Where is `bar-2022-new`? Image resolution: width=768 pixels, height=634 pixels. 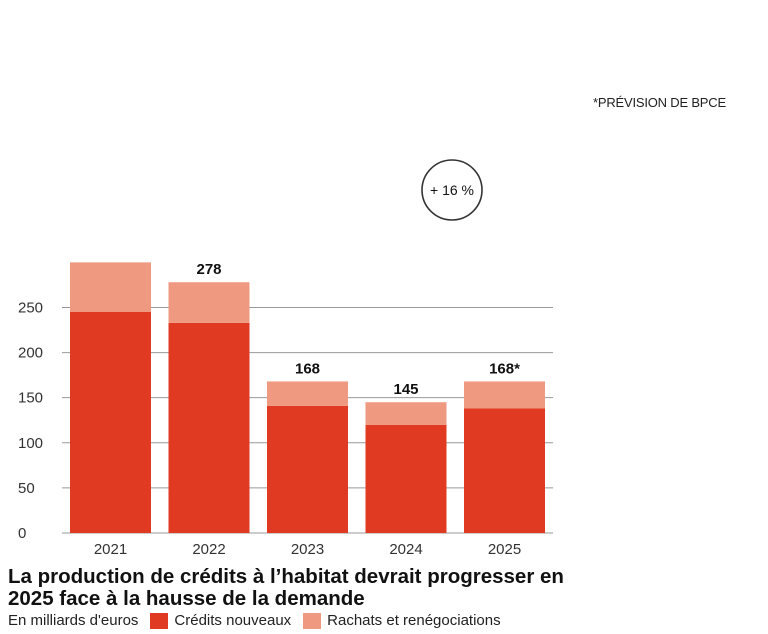
bar-2022-new is located at coordinates (209, 427).